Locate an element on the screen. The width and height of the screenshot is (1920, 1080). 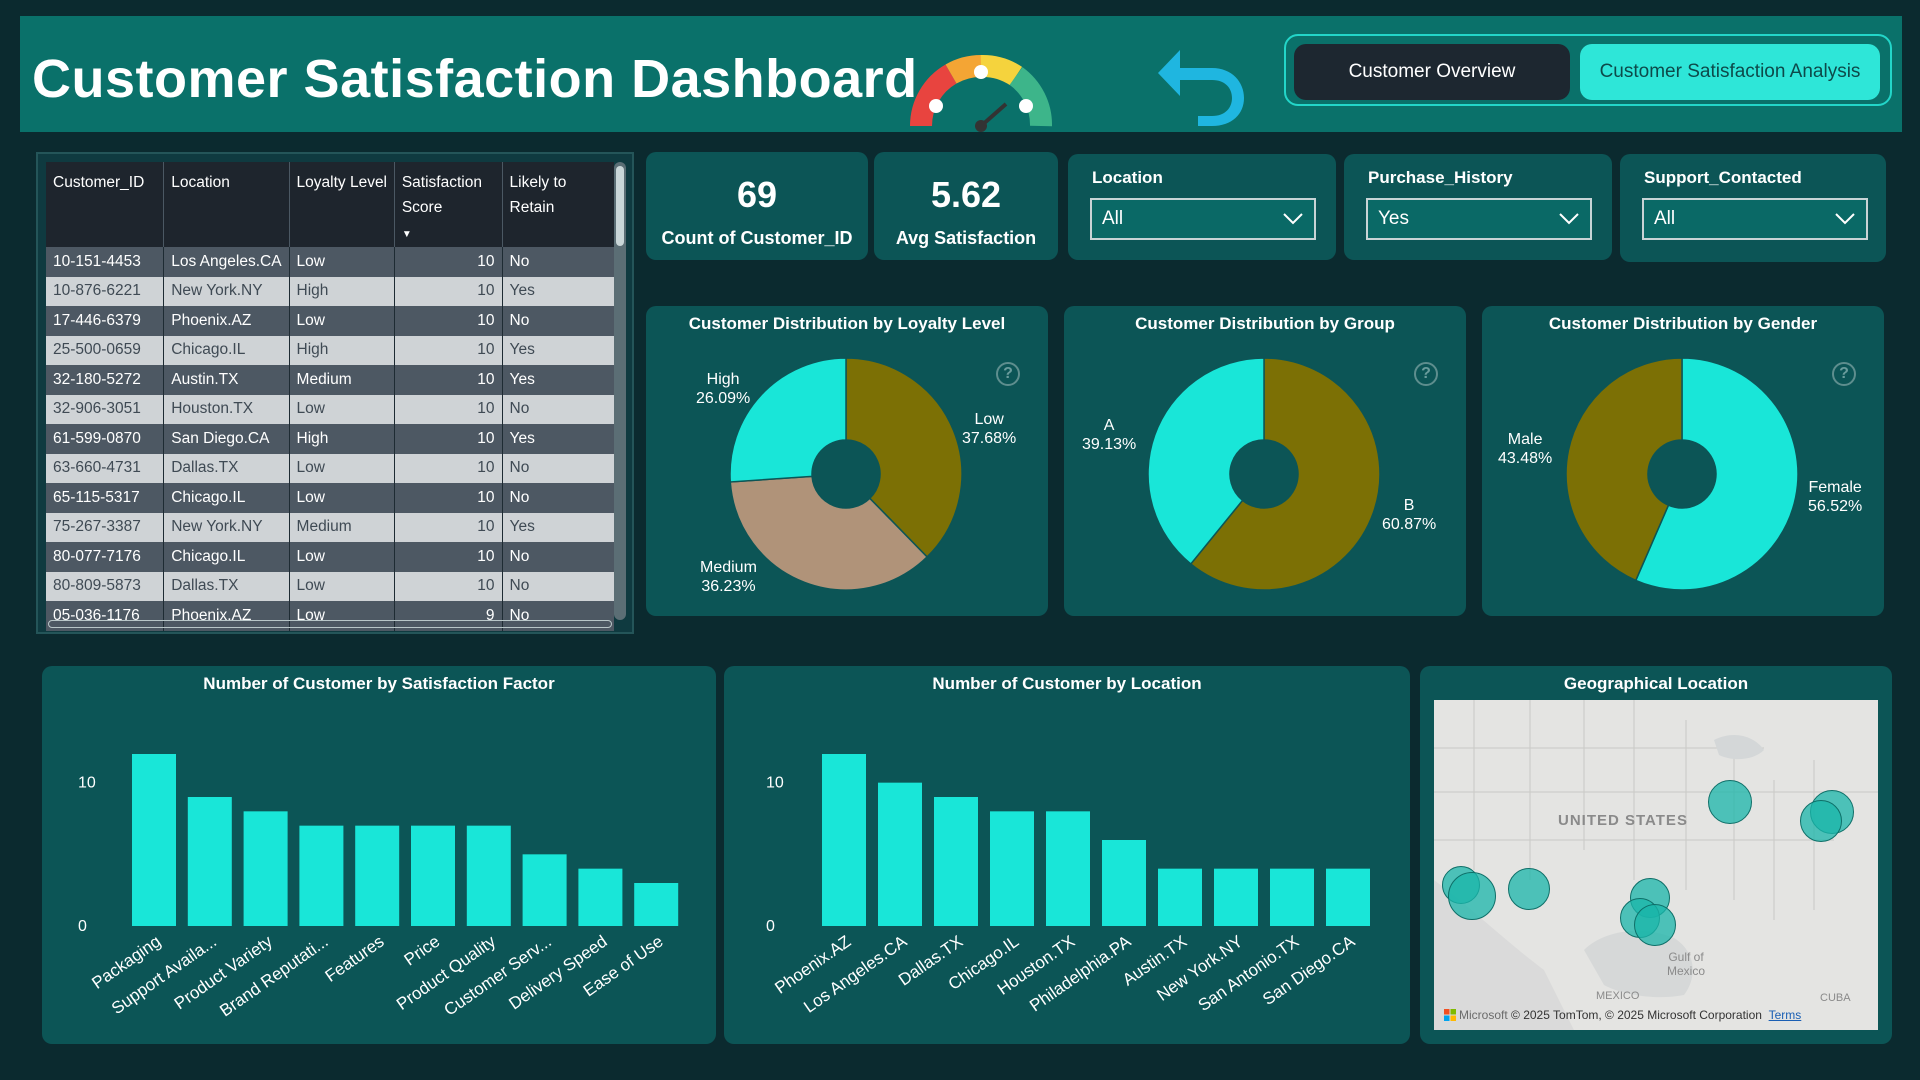
table-row: 32-180-5272 Austin.TX Medium 10 Yes is located at coordinates (330, 380).